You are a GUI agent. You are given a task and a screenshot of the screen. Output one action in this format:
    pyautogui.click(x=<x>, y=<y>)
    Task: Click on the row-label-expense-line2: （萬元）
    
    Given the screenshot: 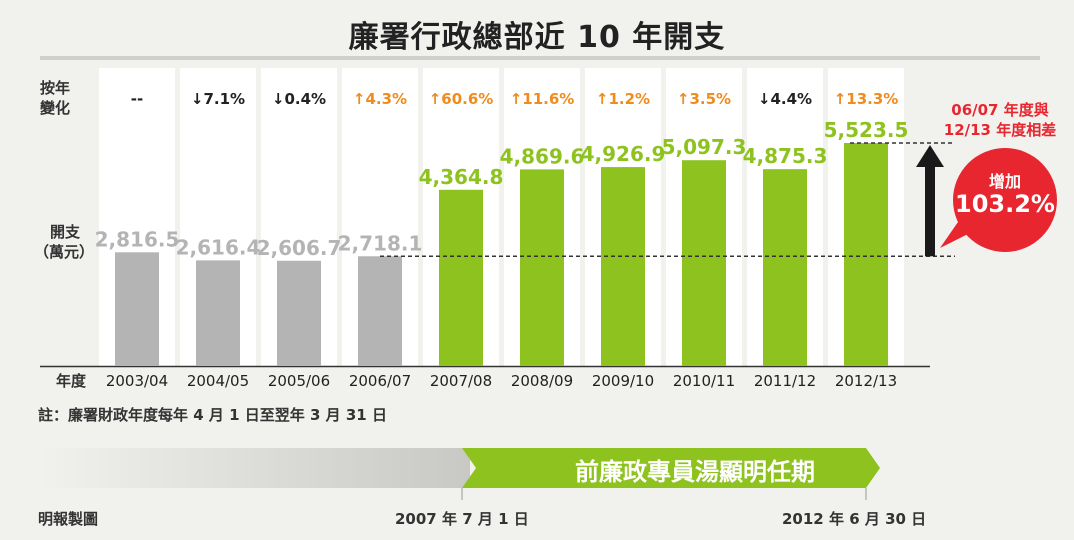 What is the action you would take?
    pyautogui.click(x=64, y=252)
    